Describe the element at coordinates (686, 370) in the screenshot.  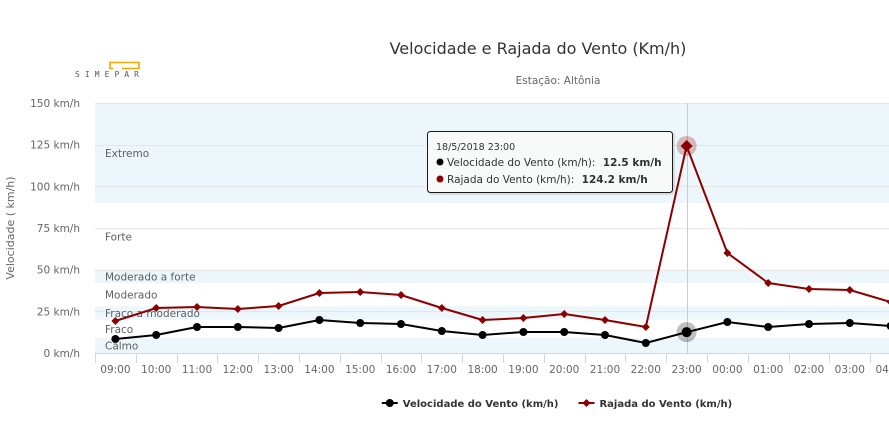
I see `x-tick-label: 23:00` at that location.